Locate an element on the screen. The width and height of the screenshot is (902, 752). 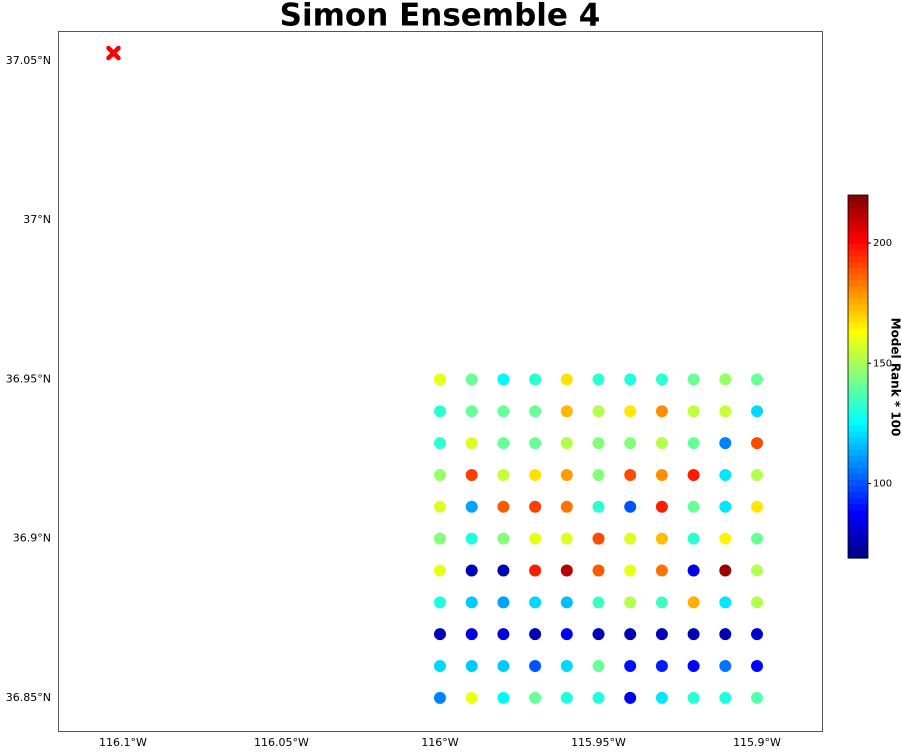
colorbar-frame is located at coordinates (858, 376).